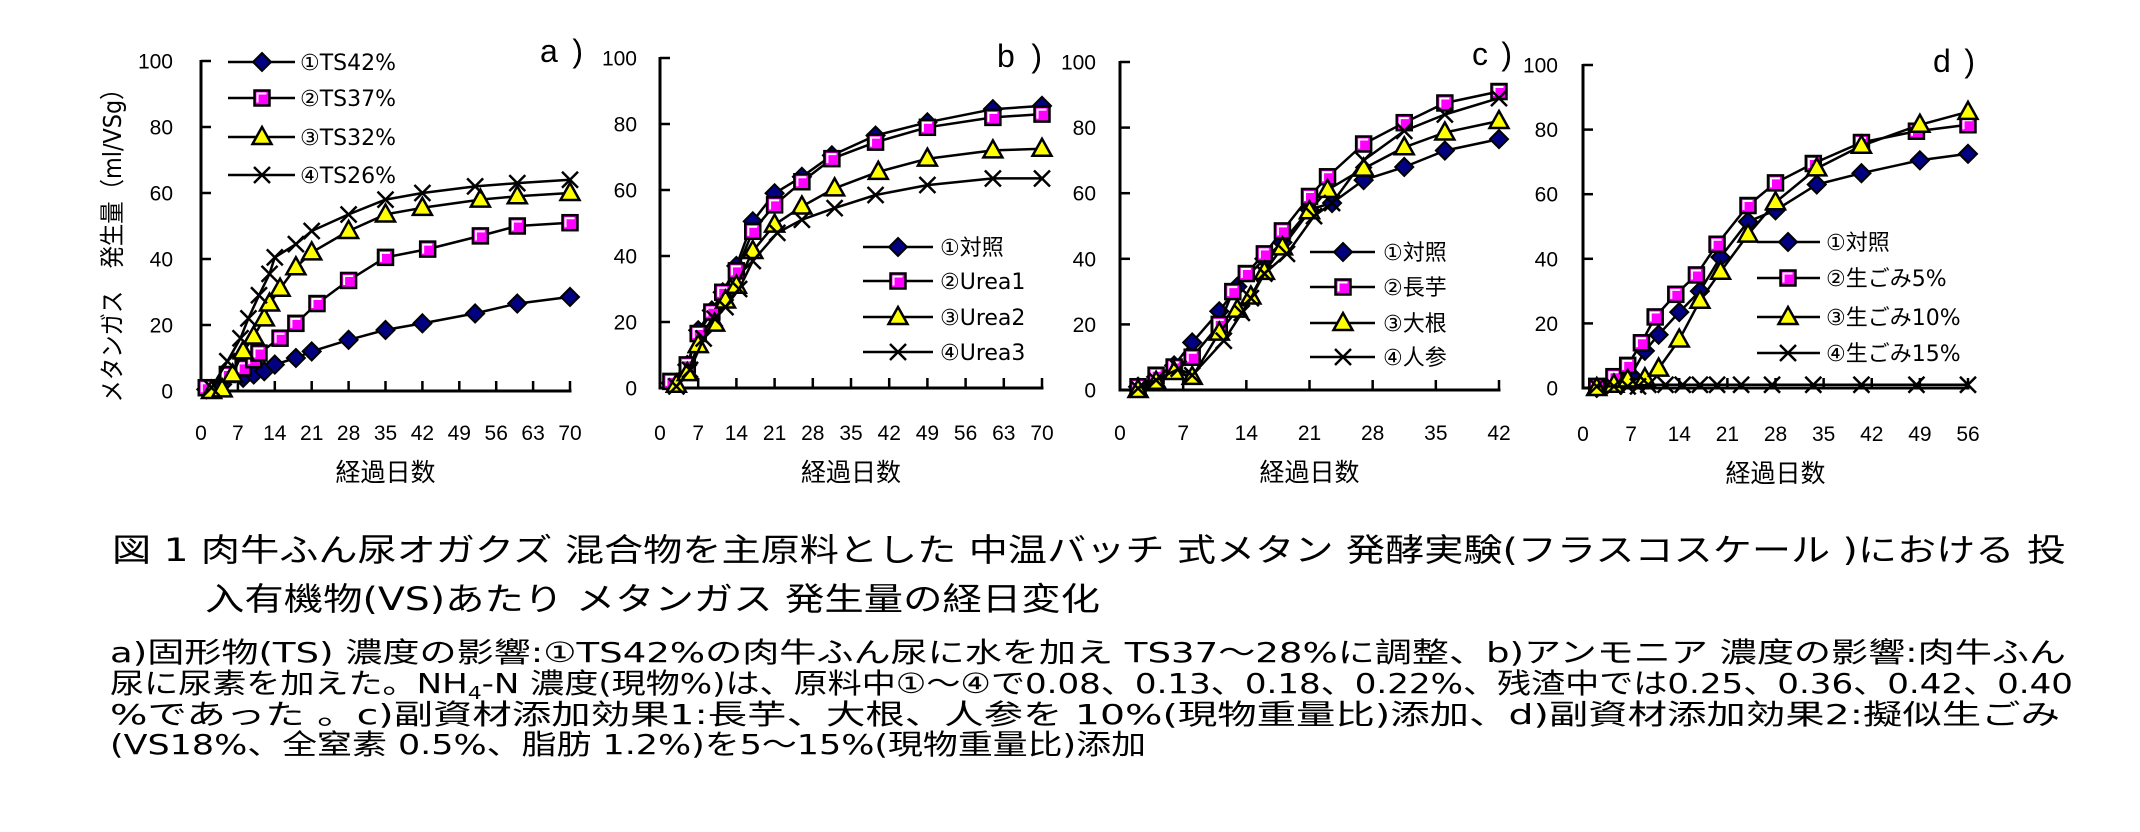 This screenshot has width=2140, height=832. What do you see at coordinates (391, 292) in the screenshot?
I see `series-line` at bounding box center [391, 292].